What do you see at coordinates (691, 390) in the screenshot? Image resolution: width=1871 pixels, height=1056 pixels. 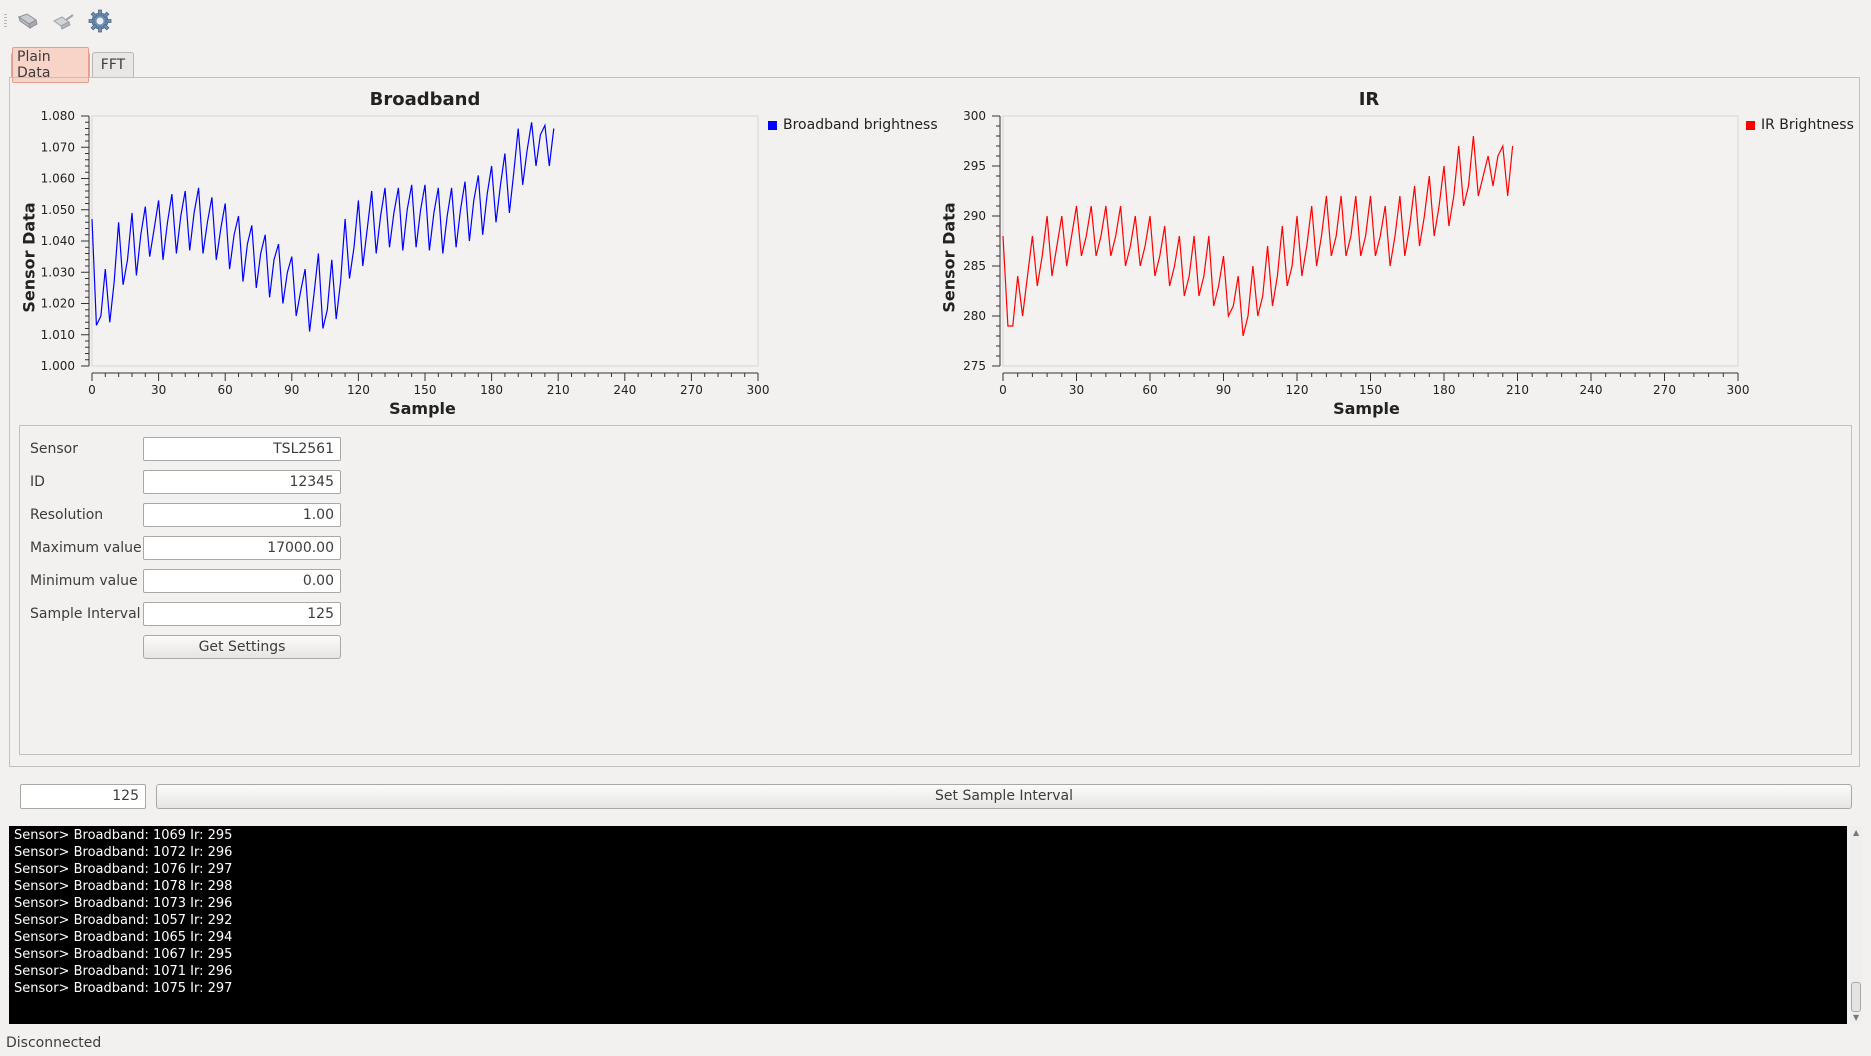 I see `broadband-x-tick-label: 270` at bounding box center [691, 390].